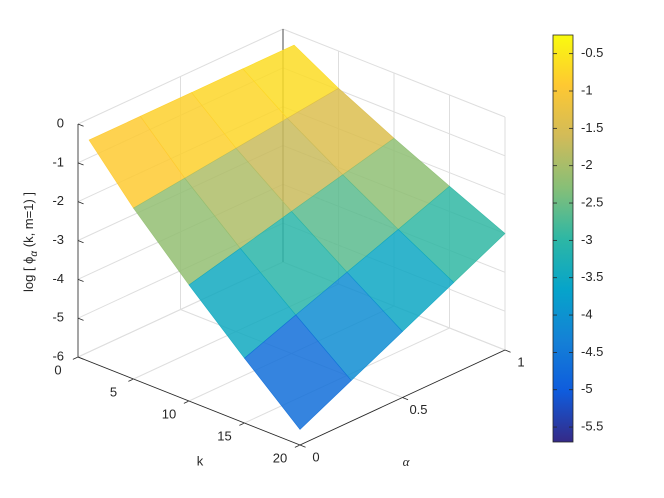 This screenshot has height=498, width=664. I want to click on z-label-rest: (k, m=1) ], so click(28, 221).